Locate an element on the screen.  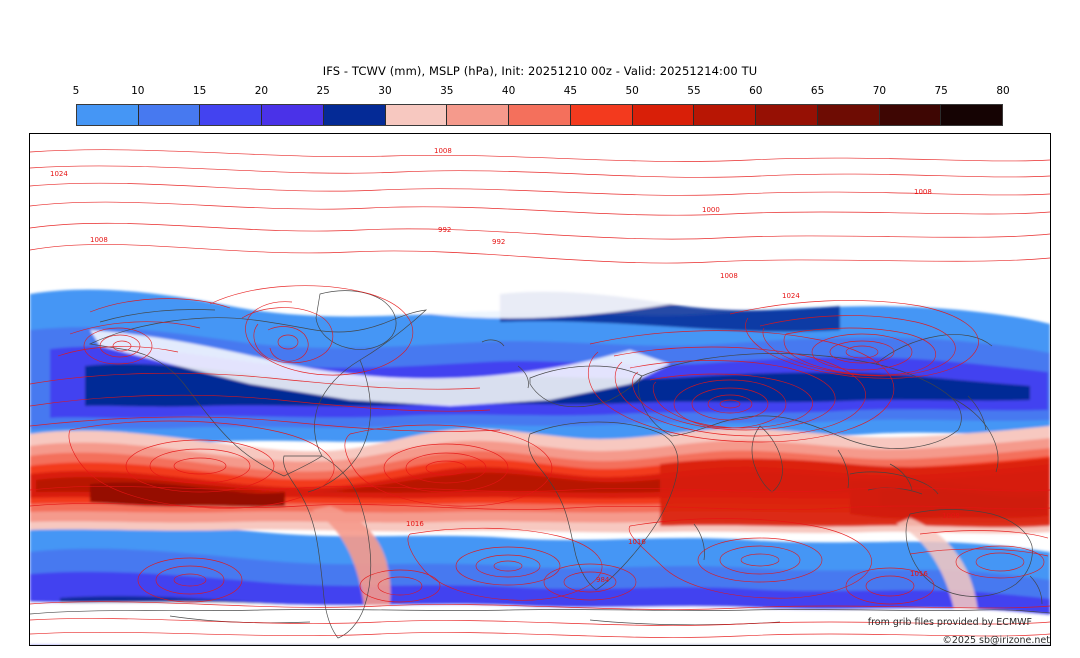
contour-label-1024: 1024 is located at coordinates (59, 174).